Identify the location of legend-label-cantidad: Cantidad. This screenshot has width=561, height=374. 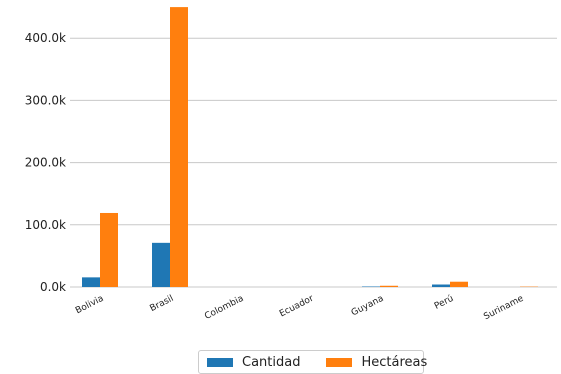
(271, 362).